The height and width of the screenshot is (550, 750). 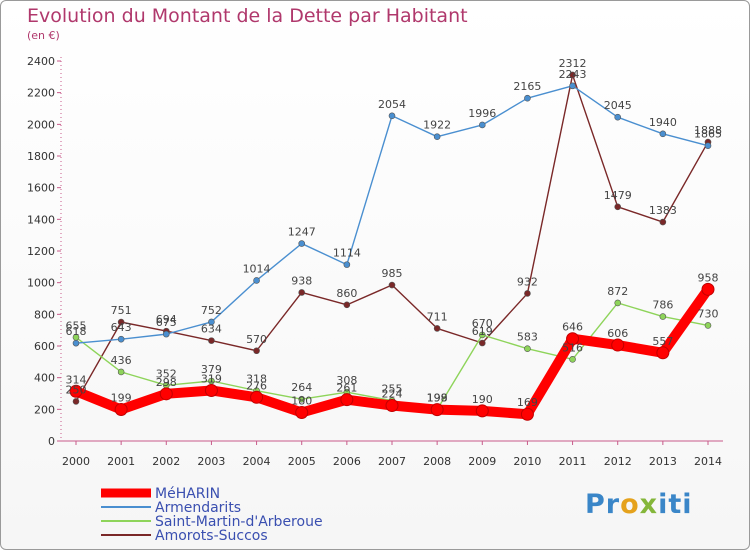 I want to click on data-label: 255, so click(x=392, y=389).